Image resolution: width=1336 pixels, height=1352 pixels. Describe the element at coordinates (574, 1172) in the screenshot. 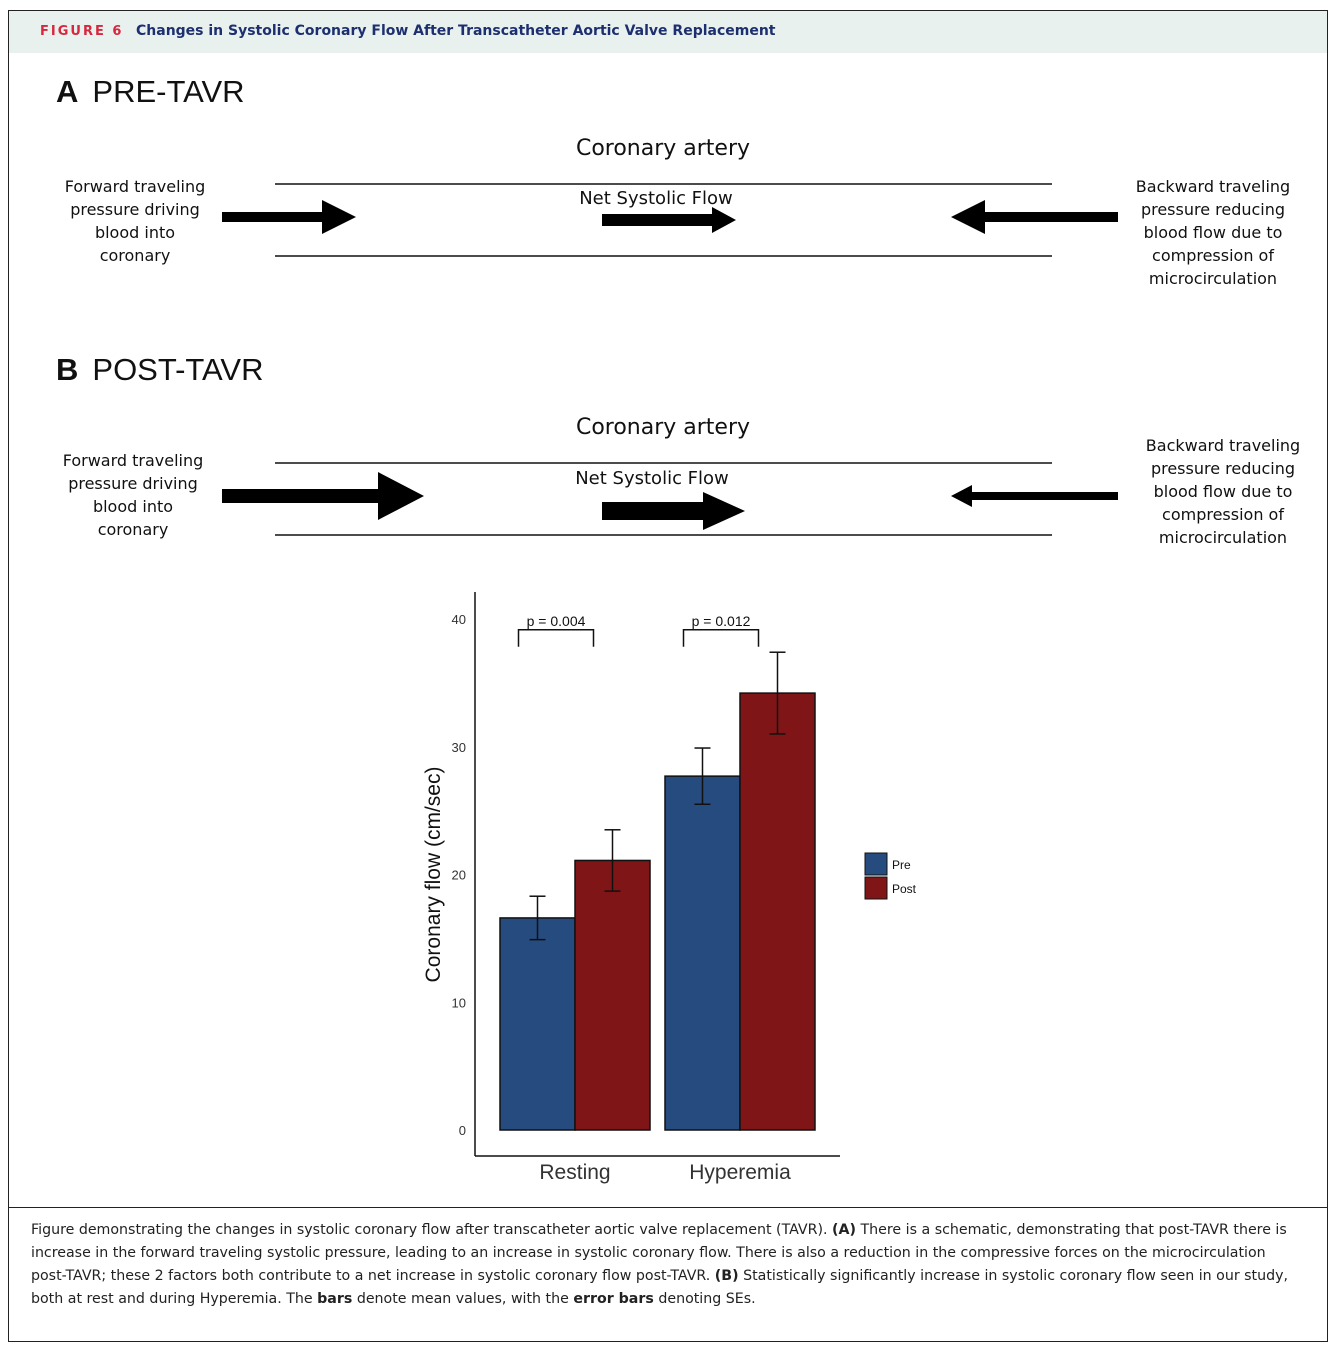

I see `x-tick-label-resting: Resting` at that location.